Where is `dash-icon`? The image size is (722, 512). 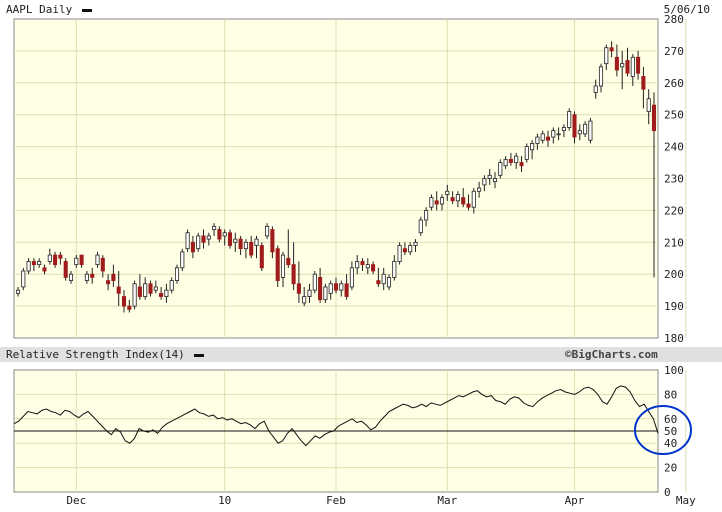
dash-icon is located at coordinates (86, 10).